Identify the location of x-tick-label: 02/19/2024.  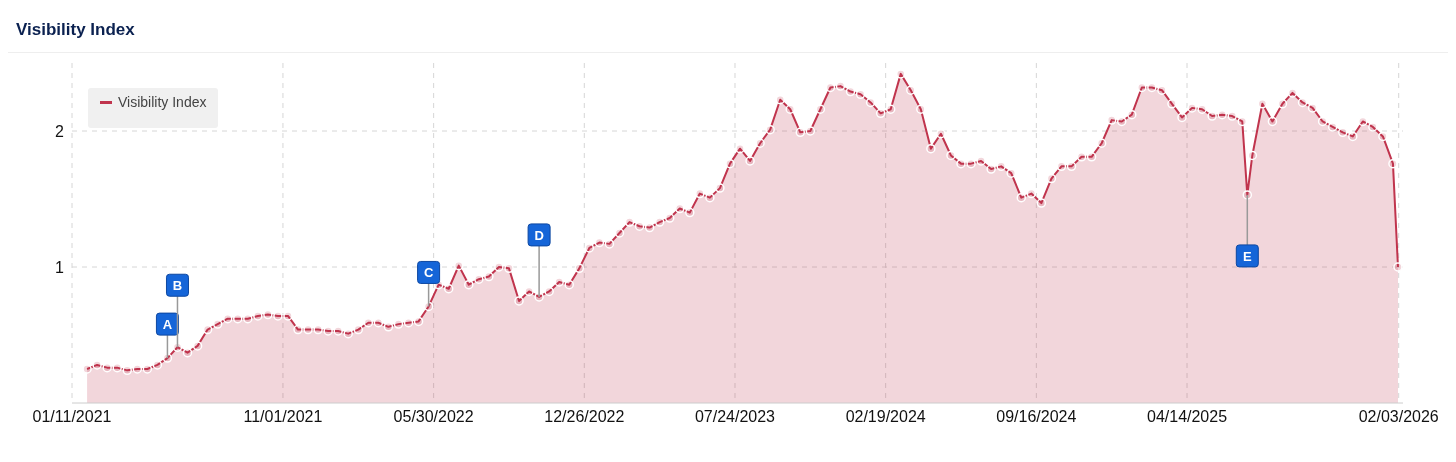
(885, 417).